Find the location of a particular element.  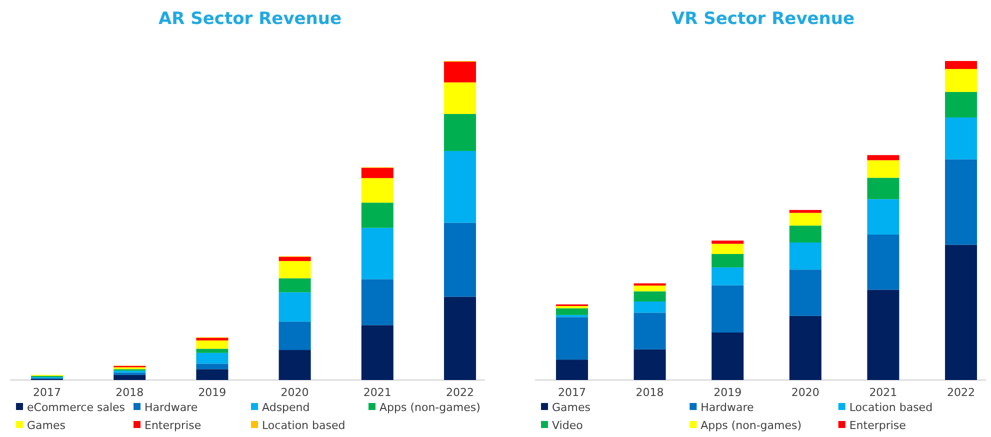

legend-label: eCommerce sales is located at coordinates (76, 407).